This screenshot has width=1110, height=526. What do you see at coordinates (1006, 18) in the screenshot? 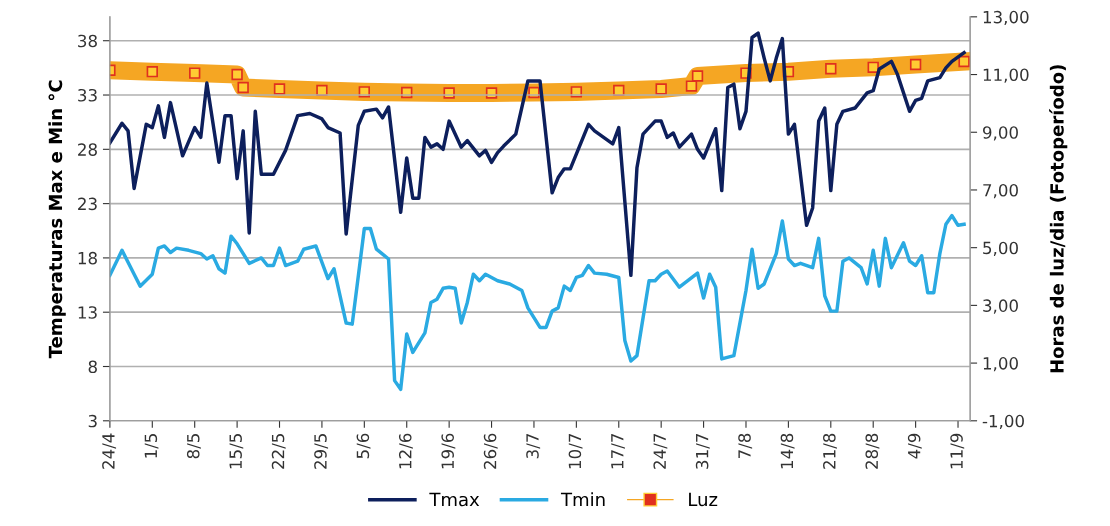
I see `y2-tick-label: 13,00` at bounding box center [1006, 18].